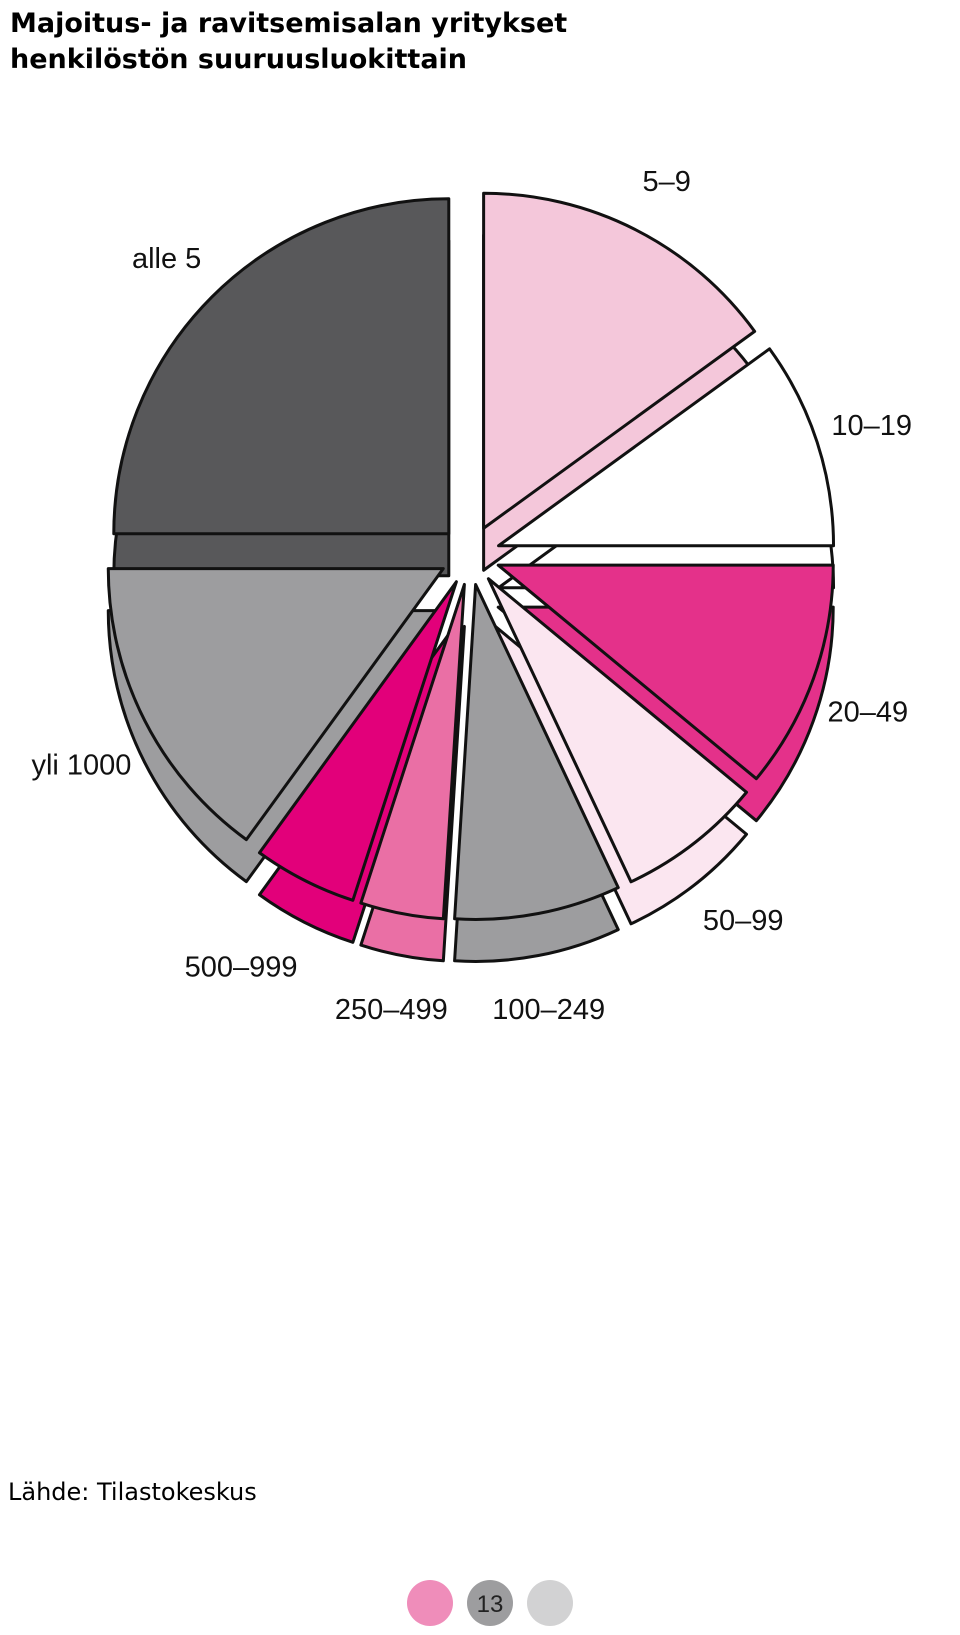  I want to click on slice-label: 5–9, so click(667, 182).